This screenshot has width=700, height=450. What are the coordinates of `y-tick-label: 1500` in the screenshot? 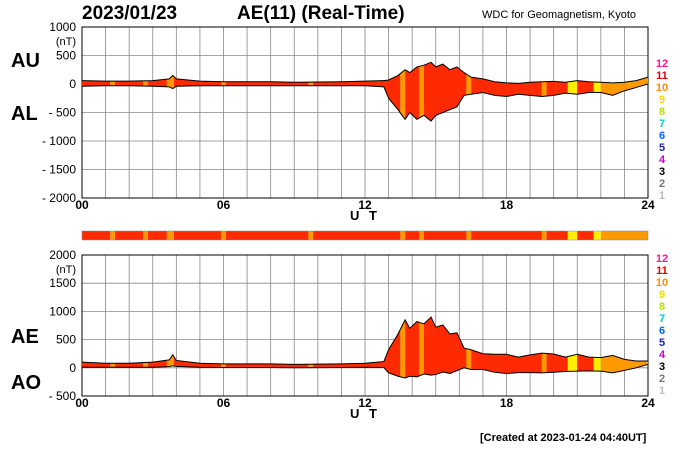 It's located at (62, 283).